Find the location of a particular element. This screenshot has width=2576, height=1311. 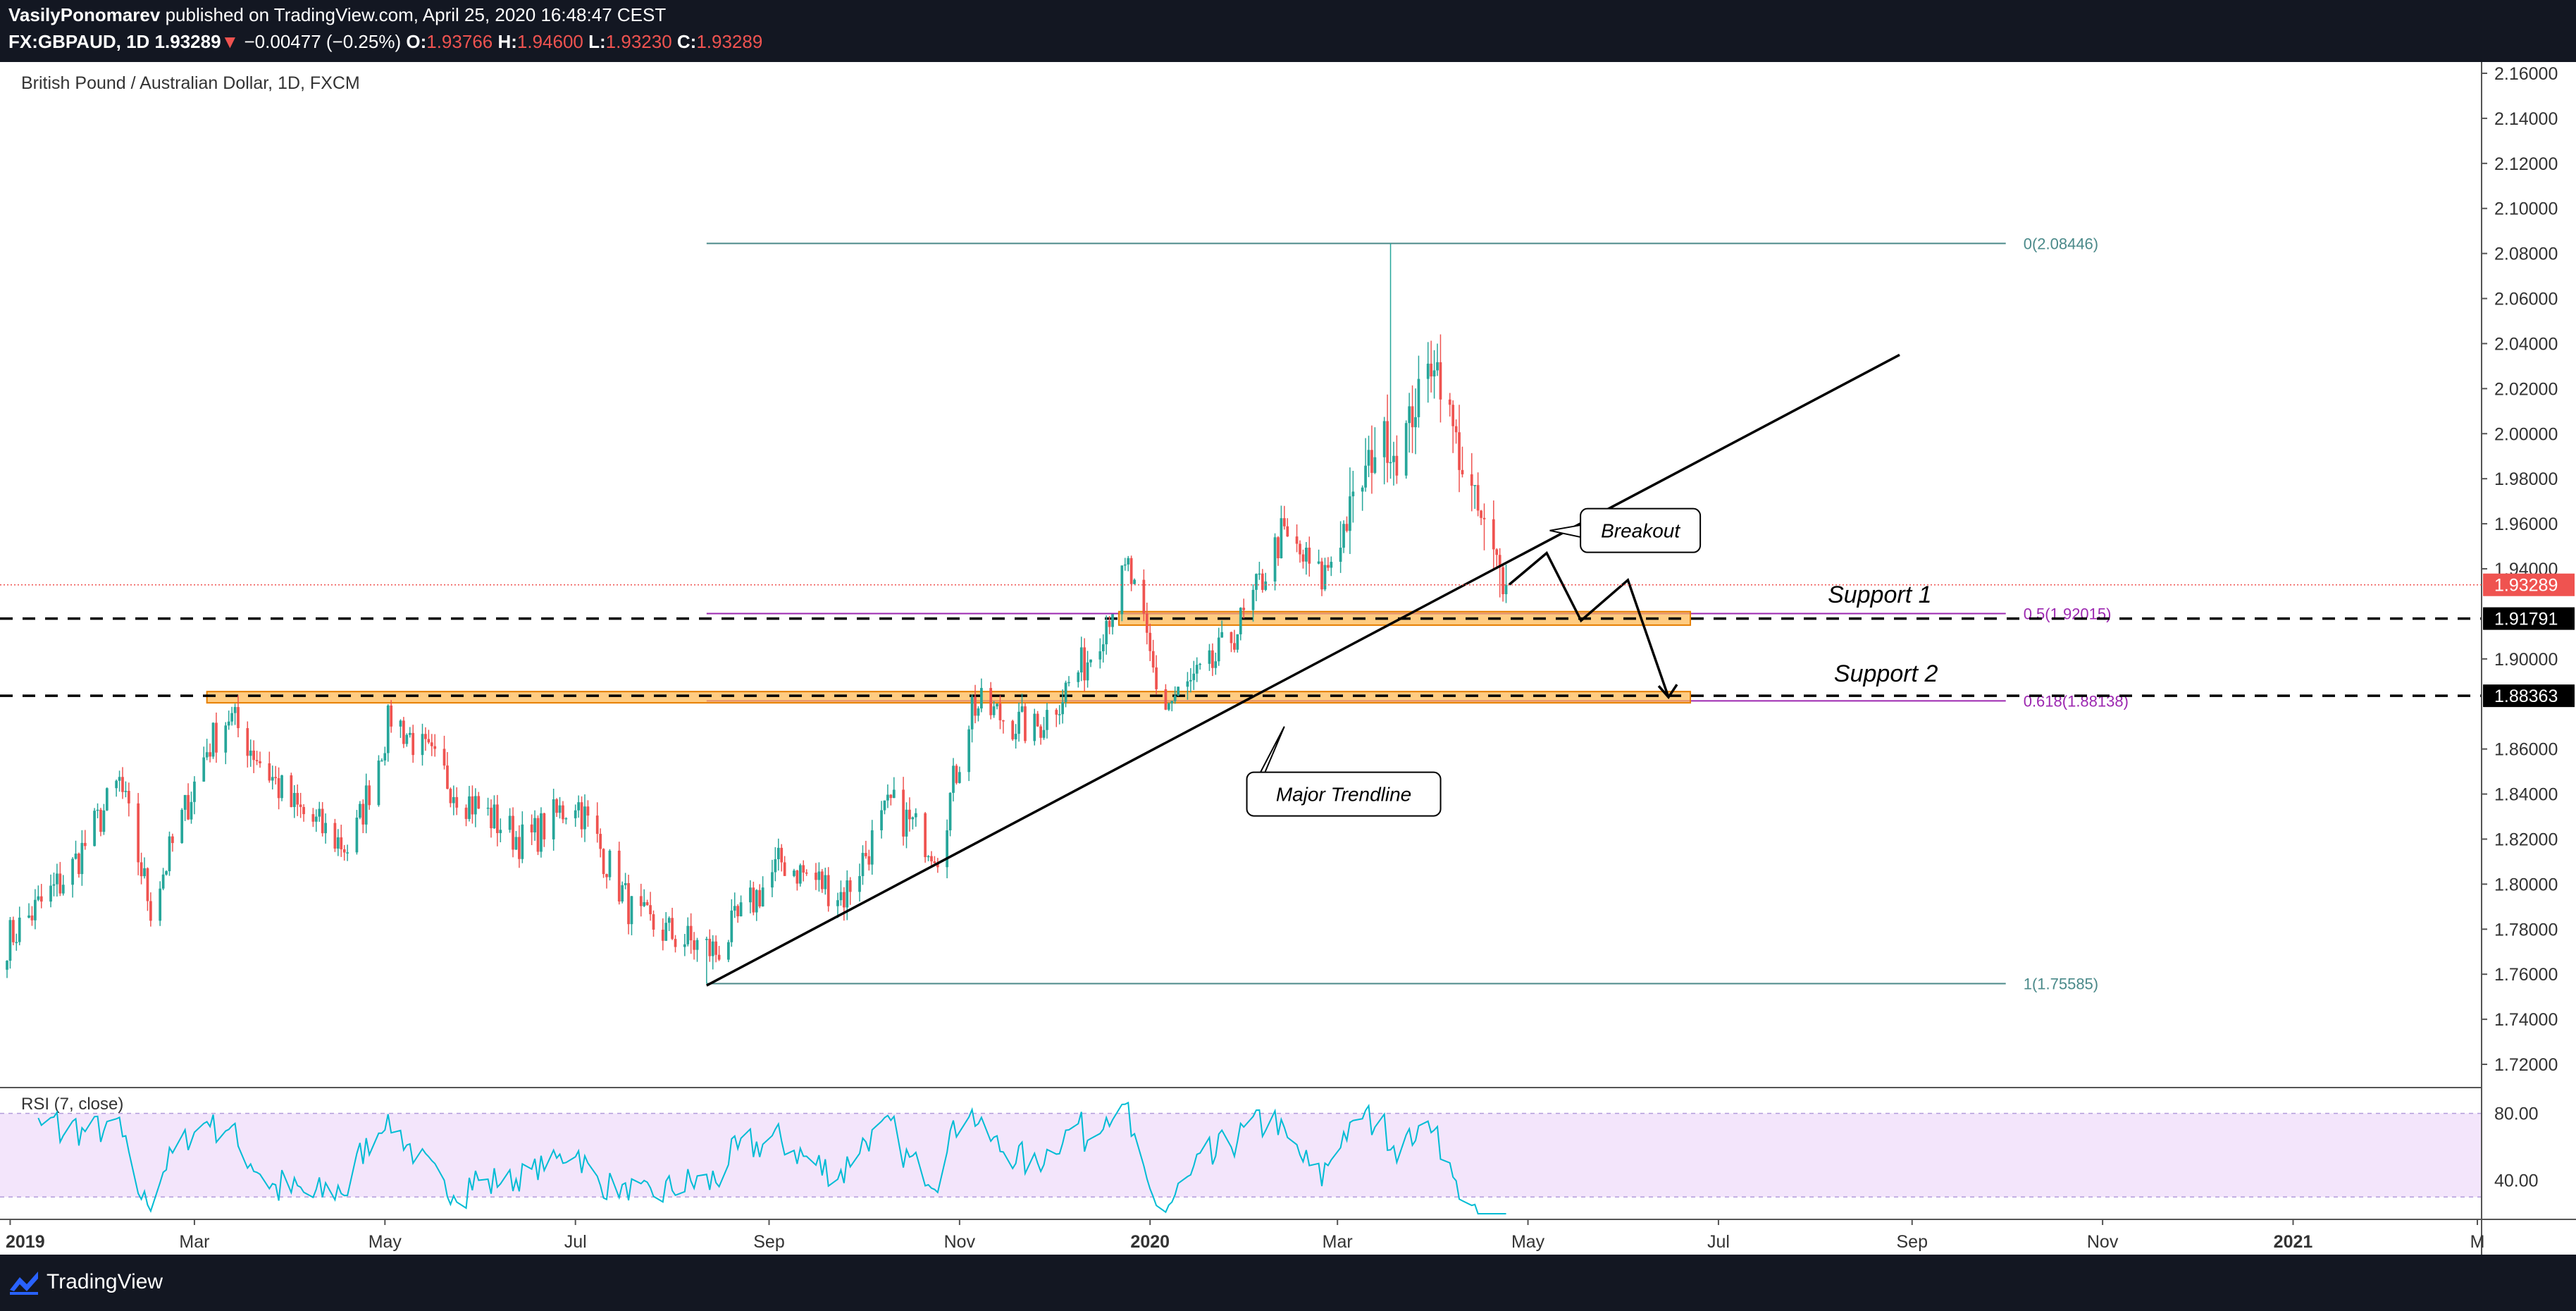

callout-breakout: Breakout is located at coordinates (1625, 530).